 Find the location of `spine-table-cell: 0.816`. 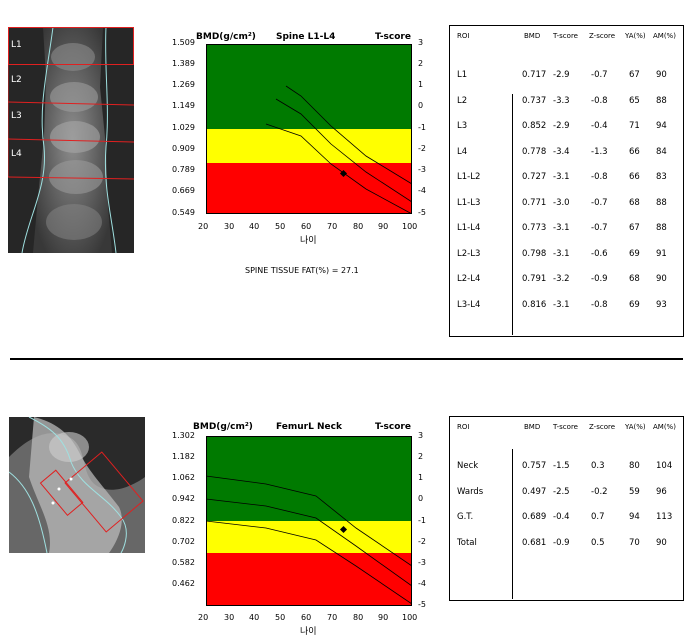

spine-table-cell: 0.816 is located at coordinates (534, 304).